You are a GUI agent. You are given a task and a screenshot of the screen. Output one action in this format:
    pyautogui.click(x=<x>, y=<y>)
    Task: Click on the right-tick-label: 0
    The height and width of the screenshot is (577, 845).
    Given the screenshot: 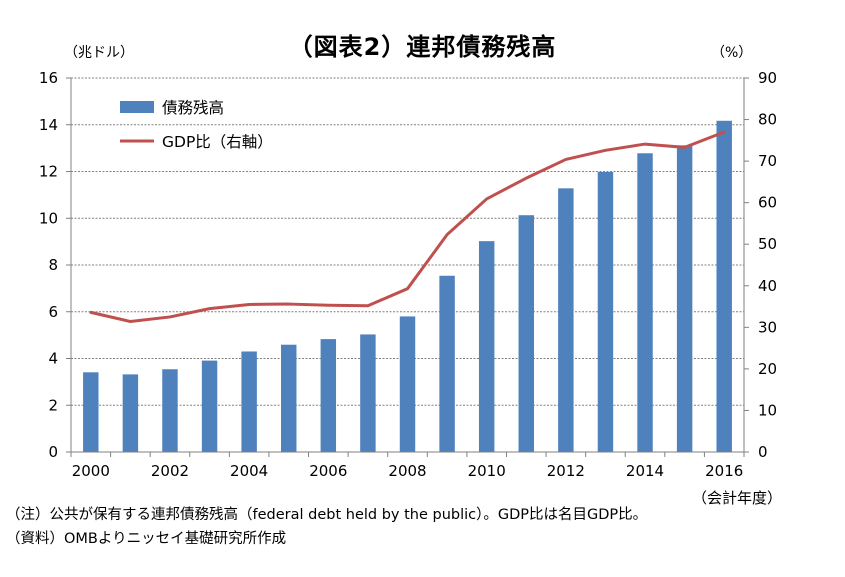 What is the action you would take?
    pyautogui.click(x=763, y=452)
    